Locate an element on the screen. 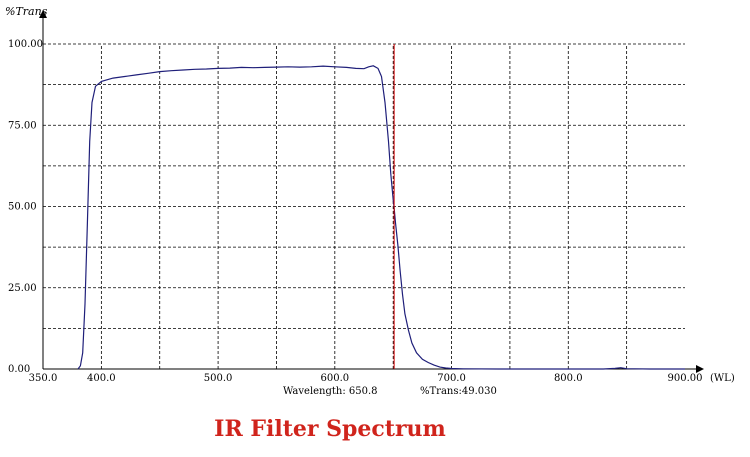 This screenshot has height=457, width=750. y-tick-label: 50.00 is located at coordinates (22, 207).